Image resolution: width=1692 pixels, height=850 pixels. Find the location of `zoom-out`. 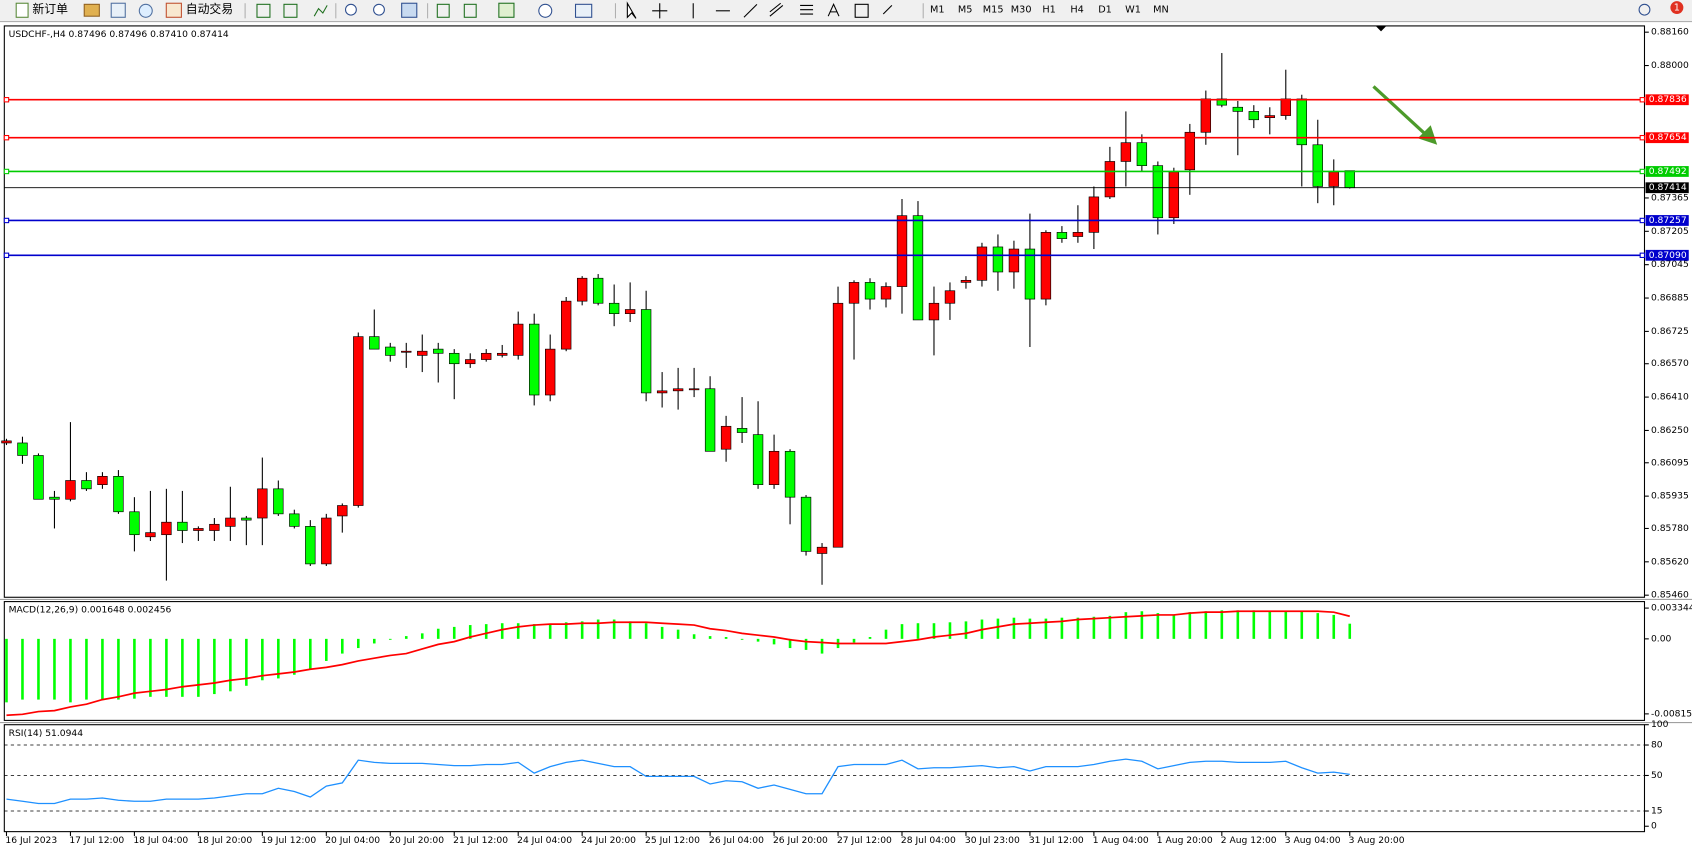

zoom-out is located at coordinates (379, 9).